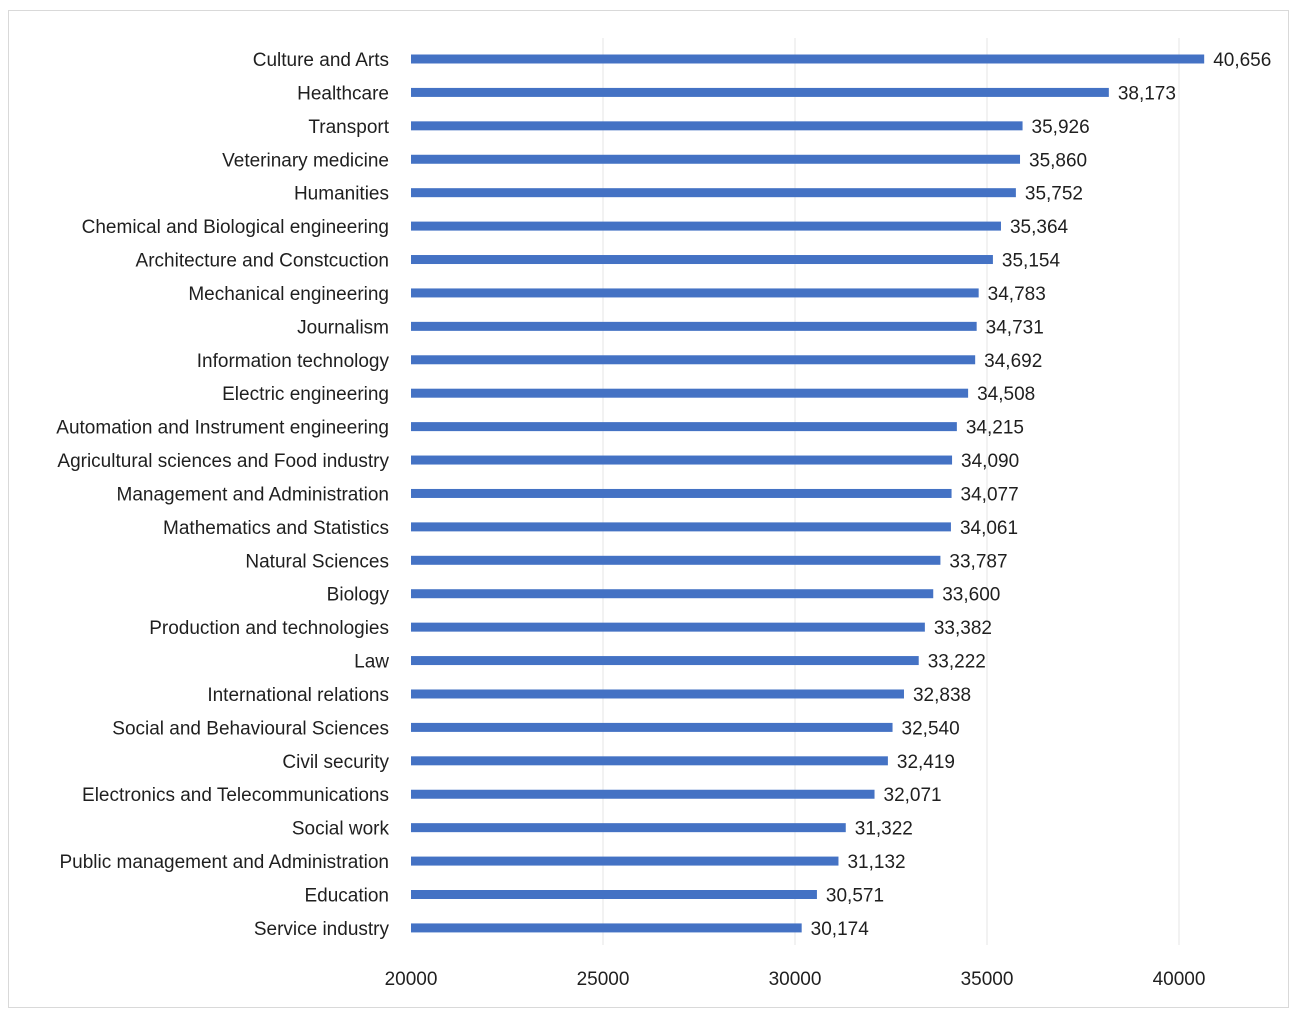  I want to click on value-label: 32,838, so click(942, 695).